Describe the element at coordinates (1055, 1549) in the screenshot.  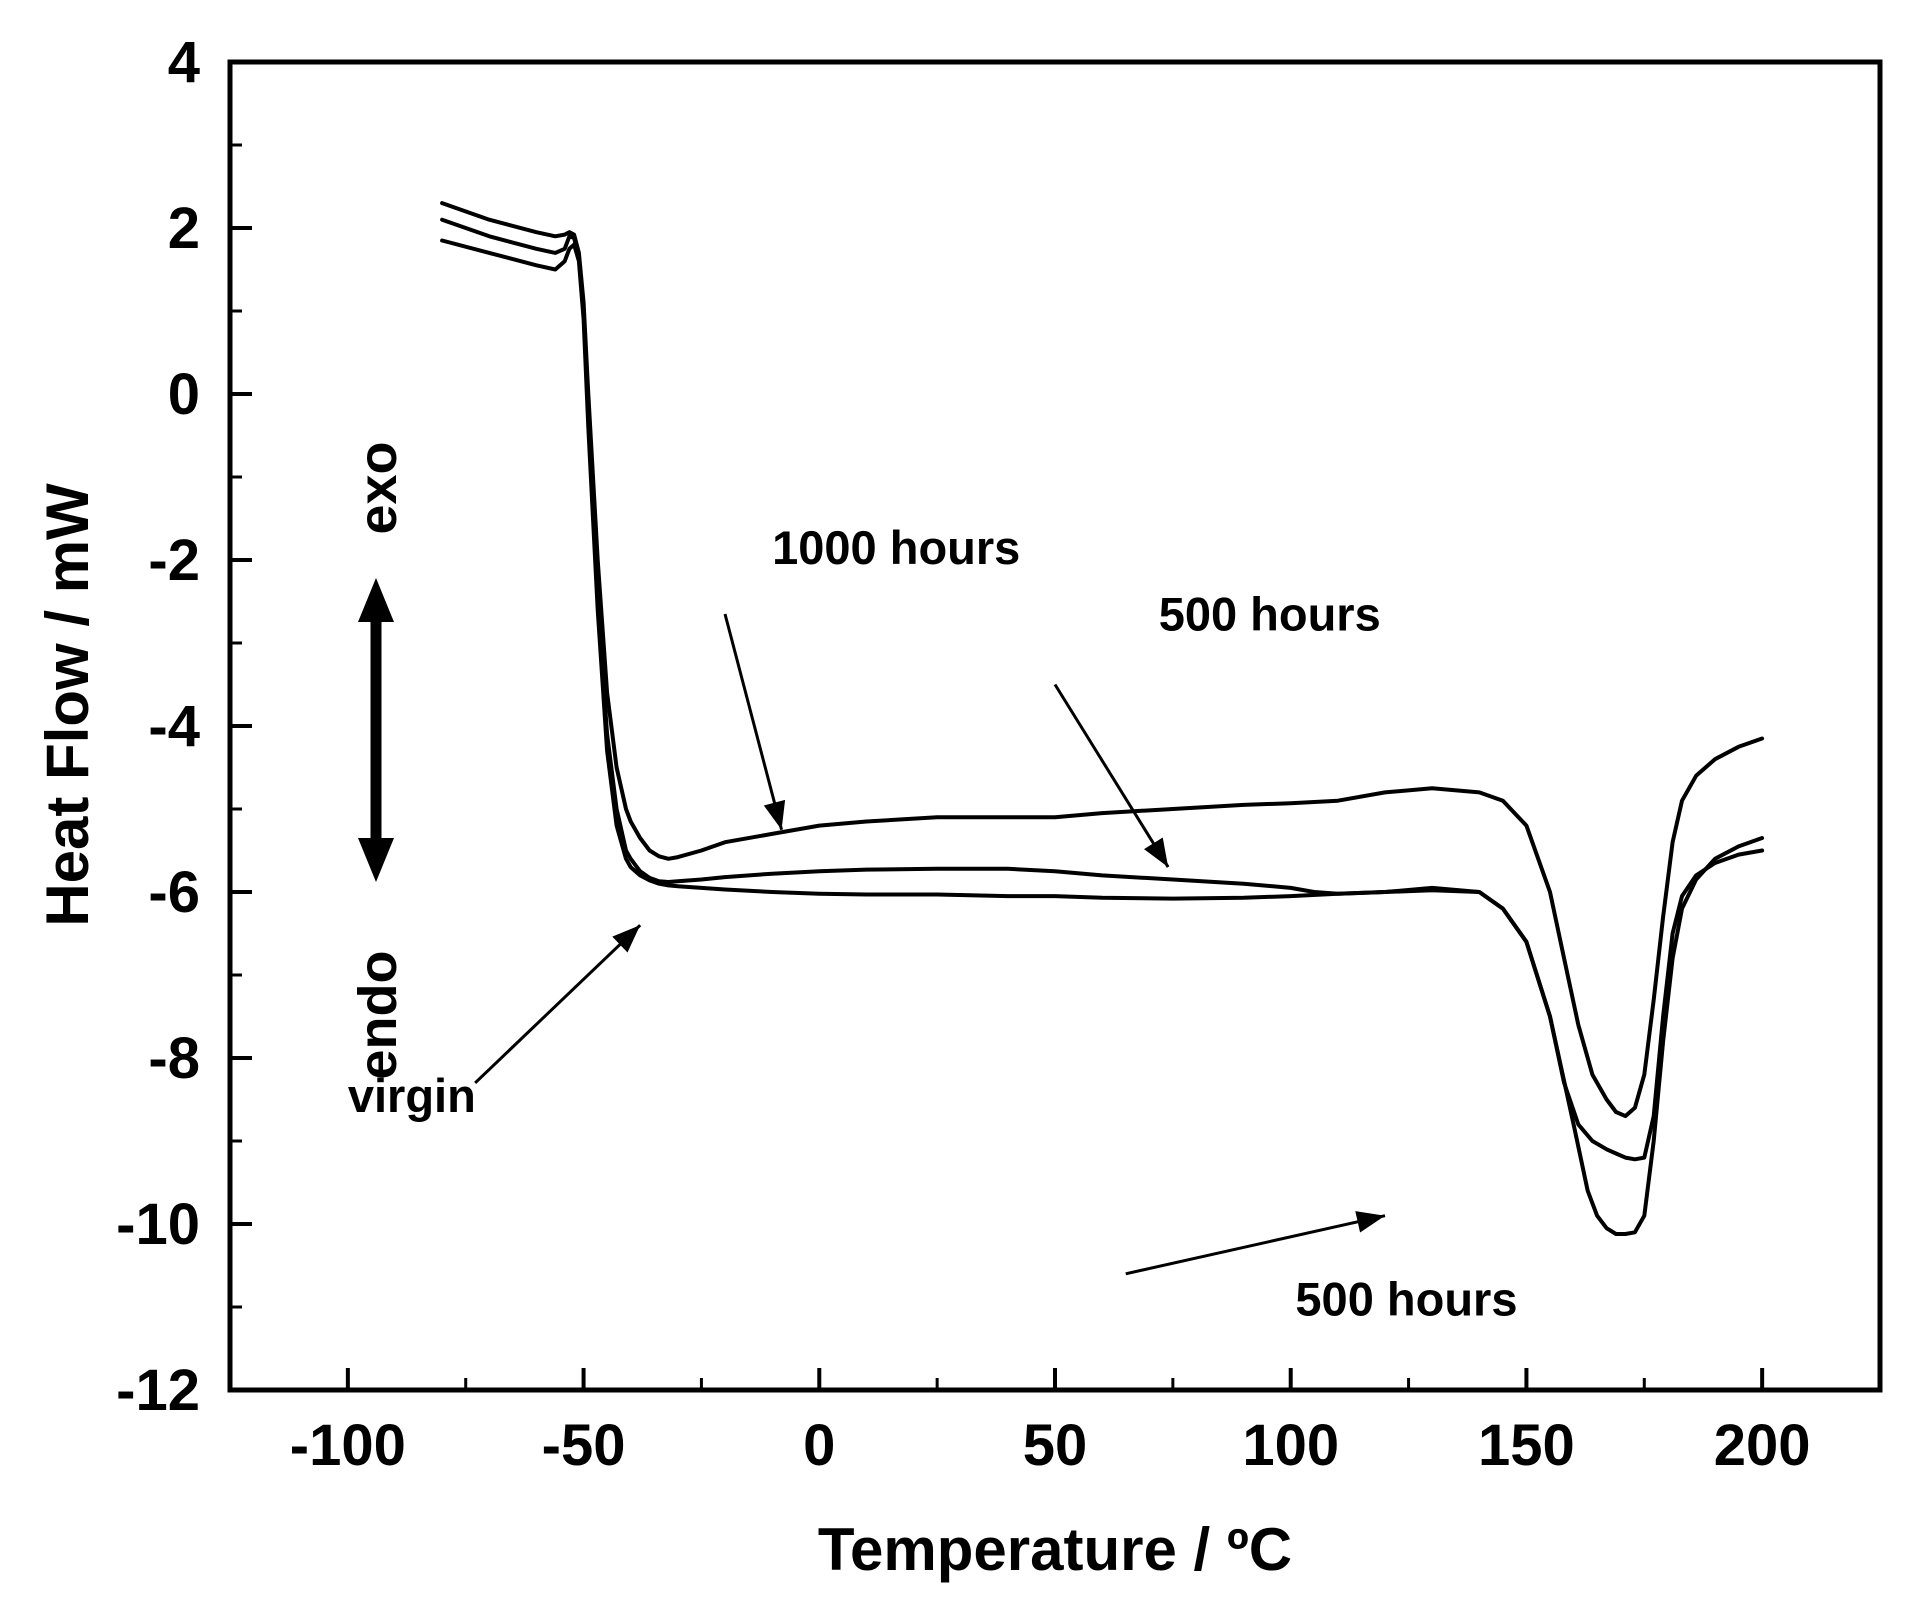
I see `x-axis-title: Temperature / ºC` at that location.